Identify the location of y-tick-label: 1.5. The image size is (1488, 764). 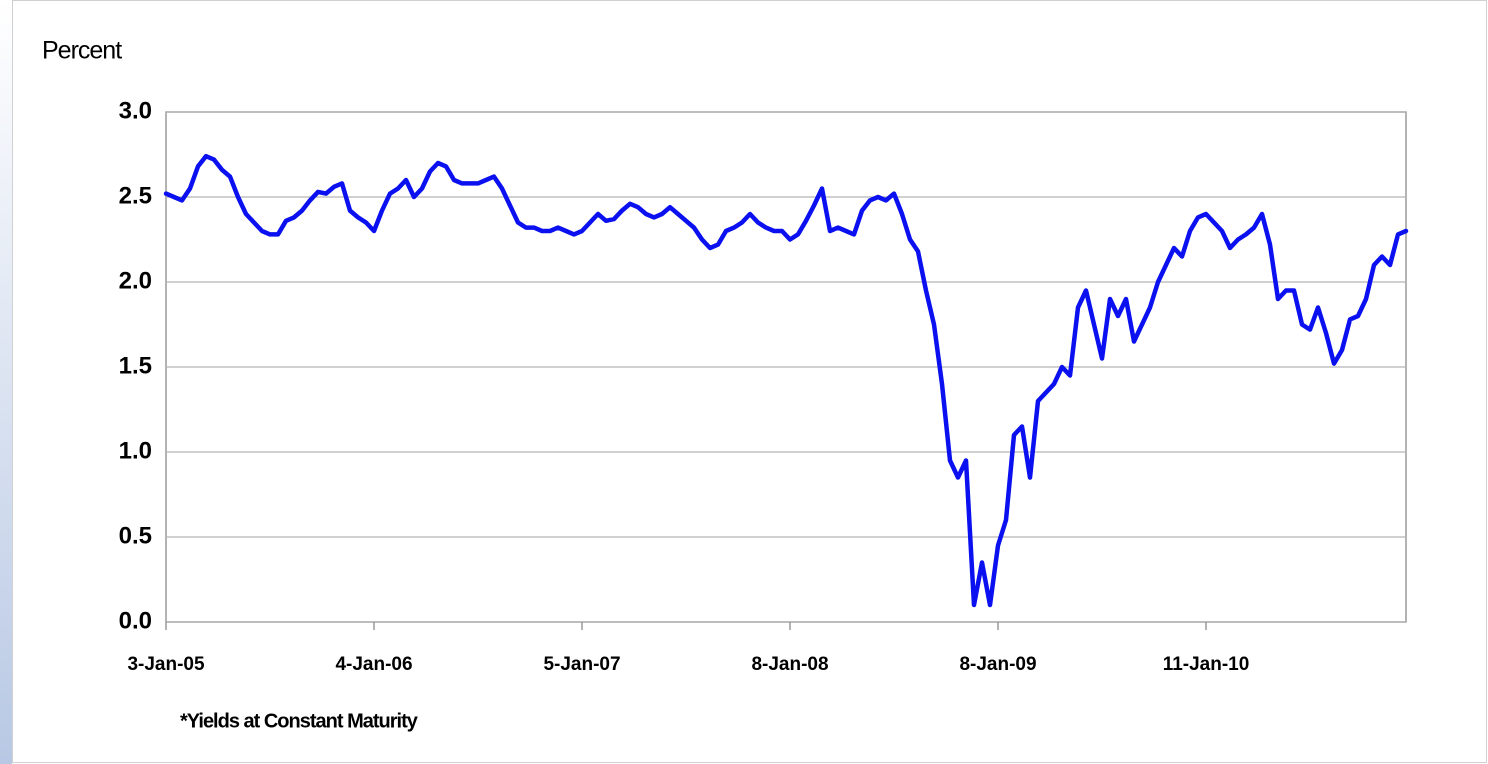
(135, 365).